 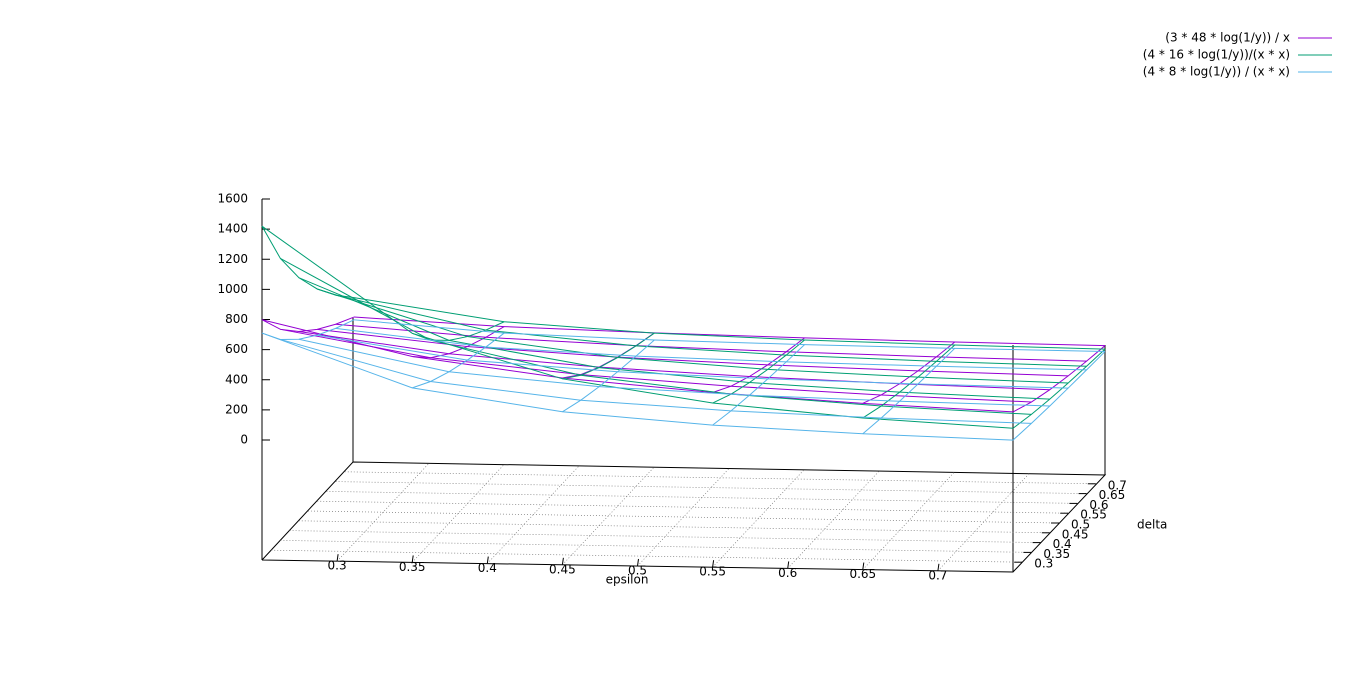 I want to click on legend-label: (4 * 8 * log(1/y)) / (x * x), so click(x=1216, y=72).